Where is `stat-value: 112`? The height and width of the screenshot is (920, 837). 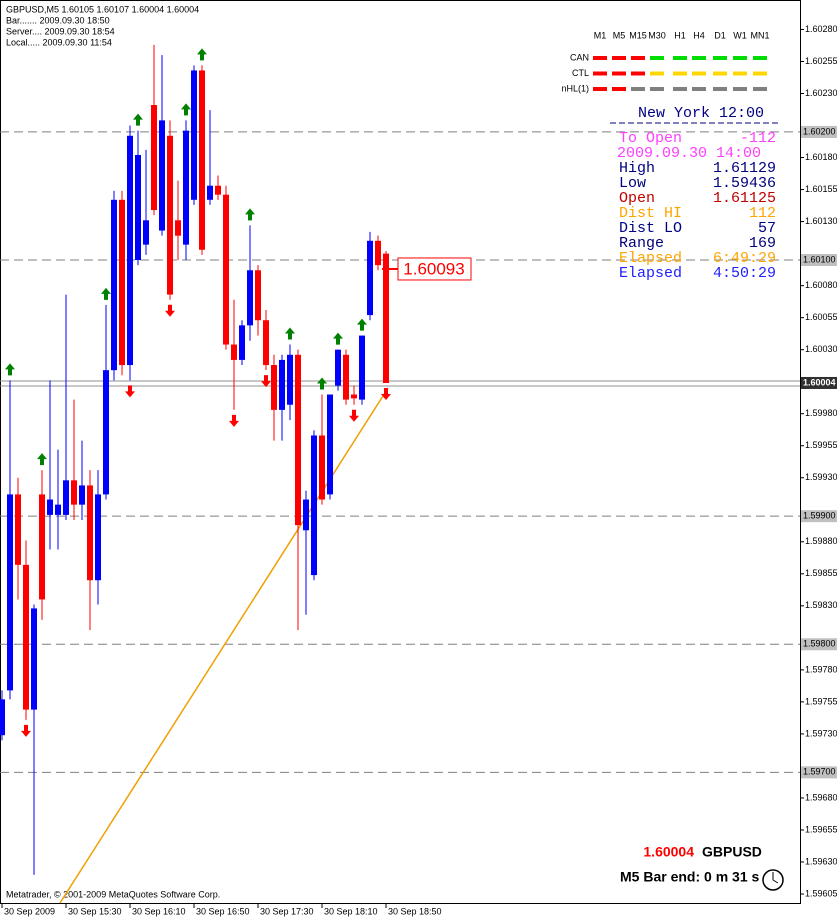
stat-value: 112 is located at coordinates (762, 213).